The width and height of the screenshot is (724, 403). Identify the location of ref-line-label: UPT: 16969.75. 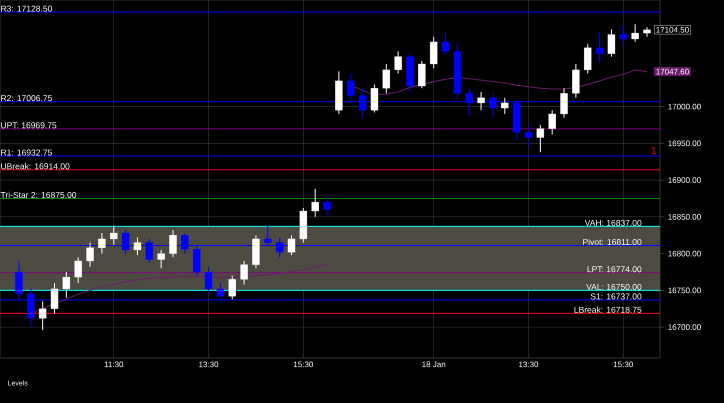
(28, 125).